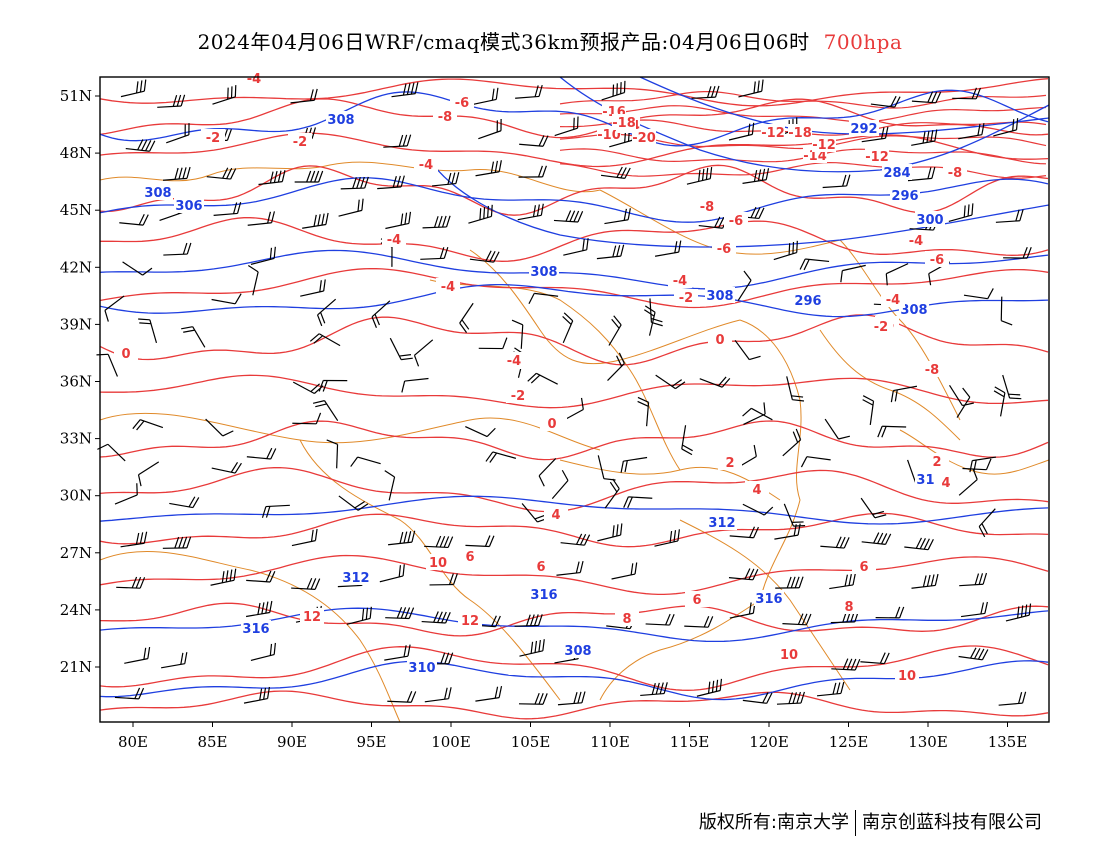 This screenshot has width=1100, height=850. What do you see at coordinates (707, 207) in the screenshot?
I see `temperature-label: -8` at bounding box center [707, 207].